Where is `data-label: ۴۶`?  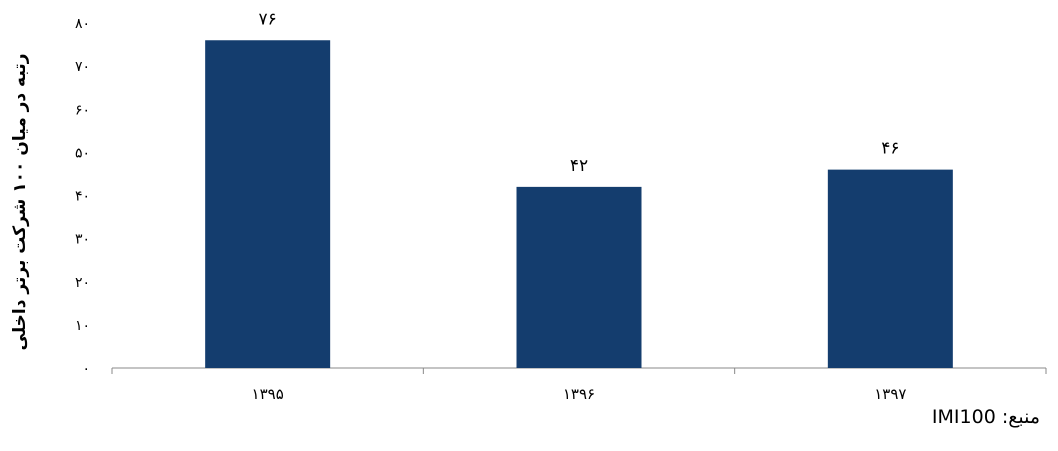
data-label: ۴۶ is located at coordinates (890, 149).